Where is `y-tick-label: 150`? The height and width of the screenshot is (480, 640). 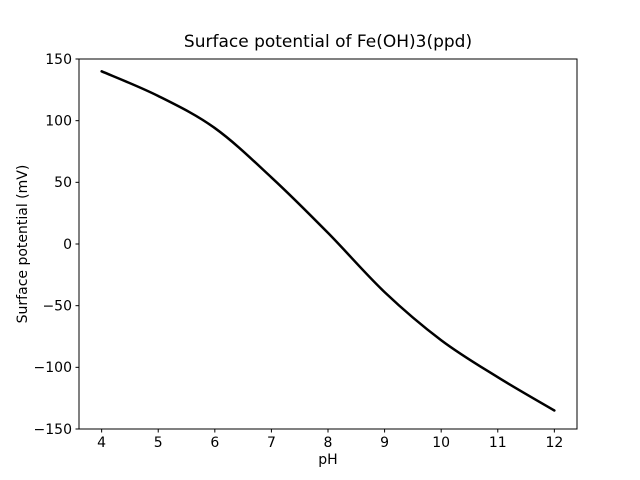
y-tick-label: 150 is located at coordinates (58, 60).